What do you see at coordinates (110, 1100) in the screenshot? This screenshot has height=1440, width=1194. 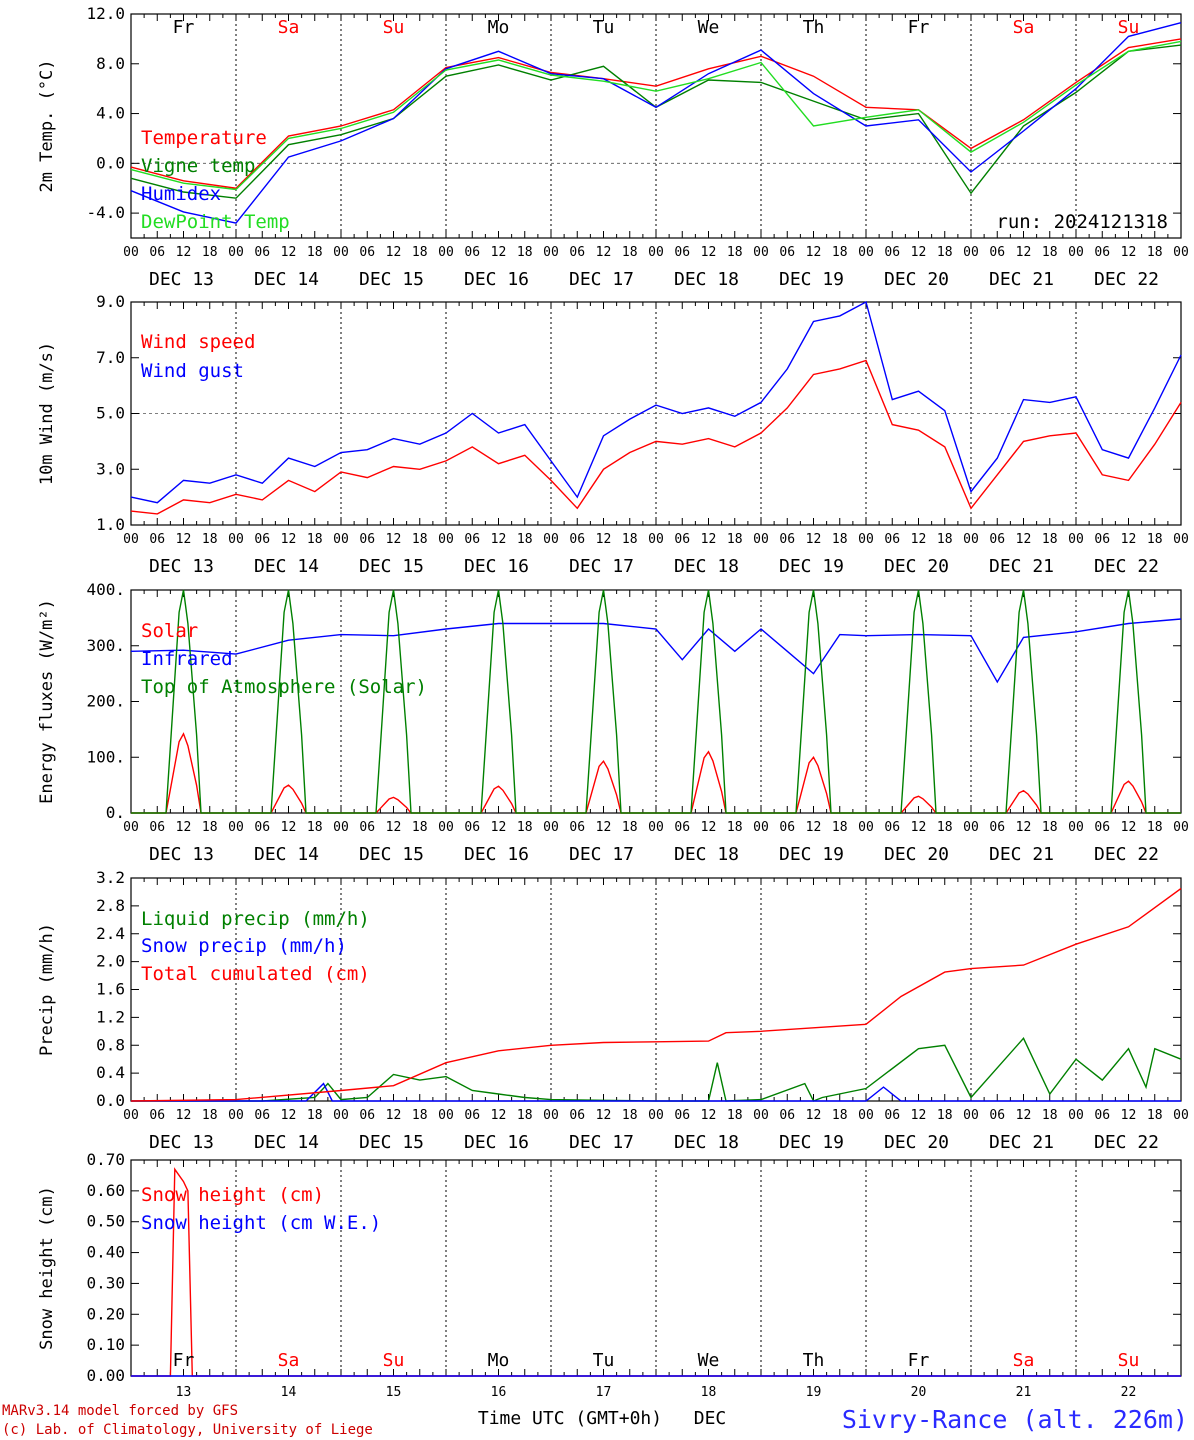 I see `y-tick-label: 0.0` at bounding box center [110, 1100].